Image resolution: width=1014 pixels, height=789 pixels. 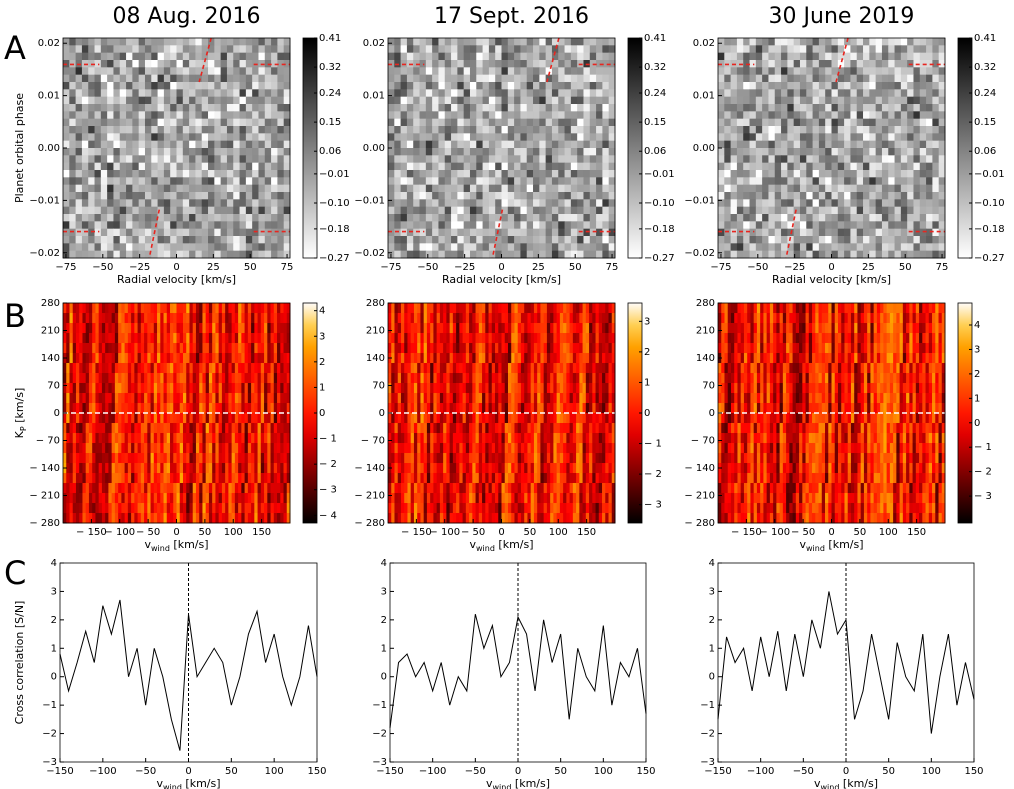 I want to click on colorbar-tick-label: 0.06, so click(x=985, y=151).